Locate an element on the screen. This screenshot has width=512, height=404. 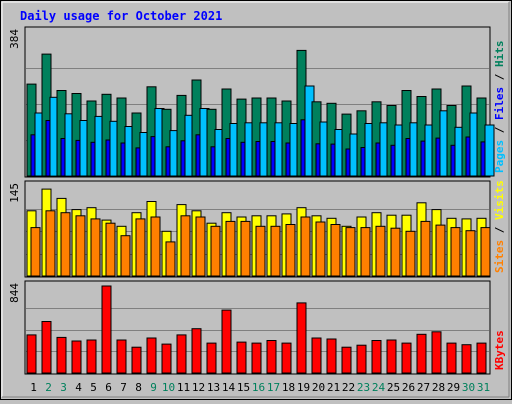
day-label-16: 16 is located at coordinates (258, 387).